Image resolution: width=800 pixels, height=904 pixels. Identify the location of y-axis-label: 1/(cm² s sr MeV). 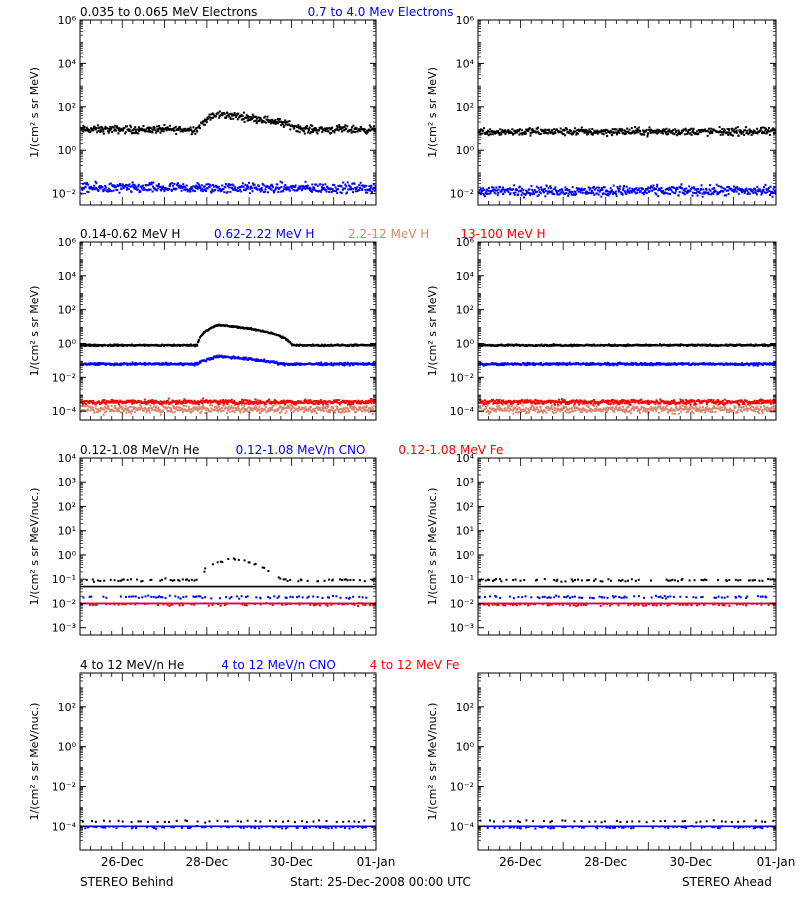
(432, 112).